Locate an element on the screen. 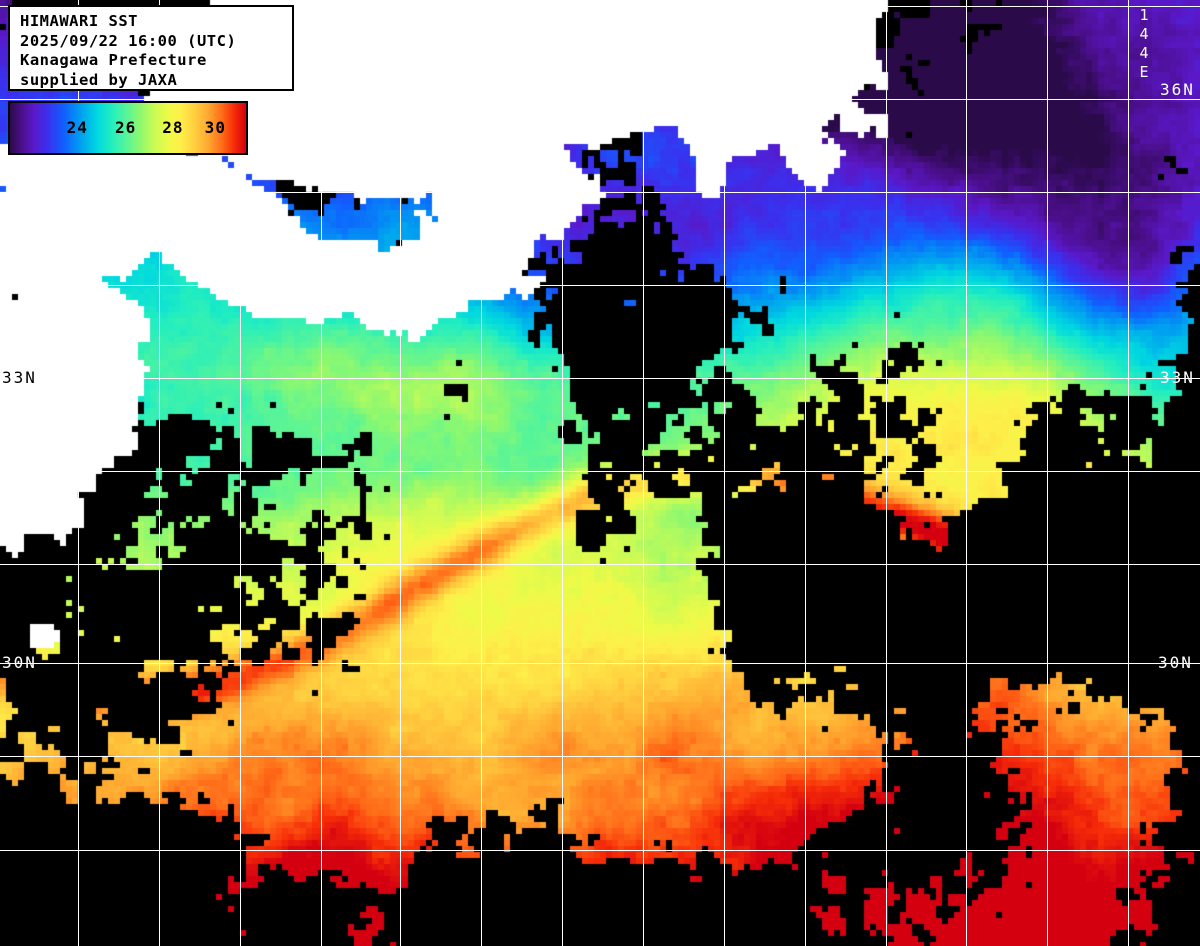  colorbar-gradient is located at coordinates (128, 128).